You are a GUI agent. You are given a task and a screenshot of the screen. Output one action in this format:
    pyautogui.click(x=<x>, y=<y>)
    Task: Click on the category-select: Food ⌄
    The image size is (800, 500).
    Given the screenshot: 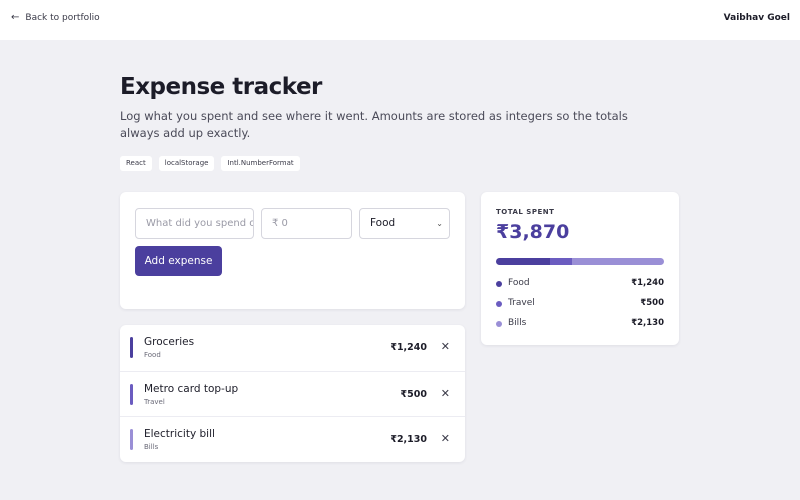 What is the action you would take?
    pyautogui.click(x=404, y=223)
    